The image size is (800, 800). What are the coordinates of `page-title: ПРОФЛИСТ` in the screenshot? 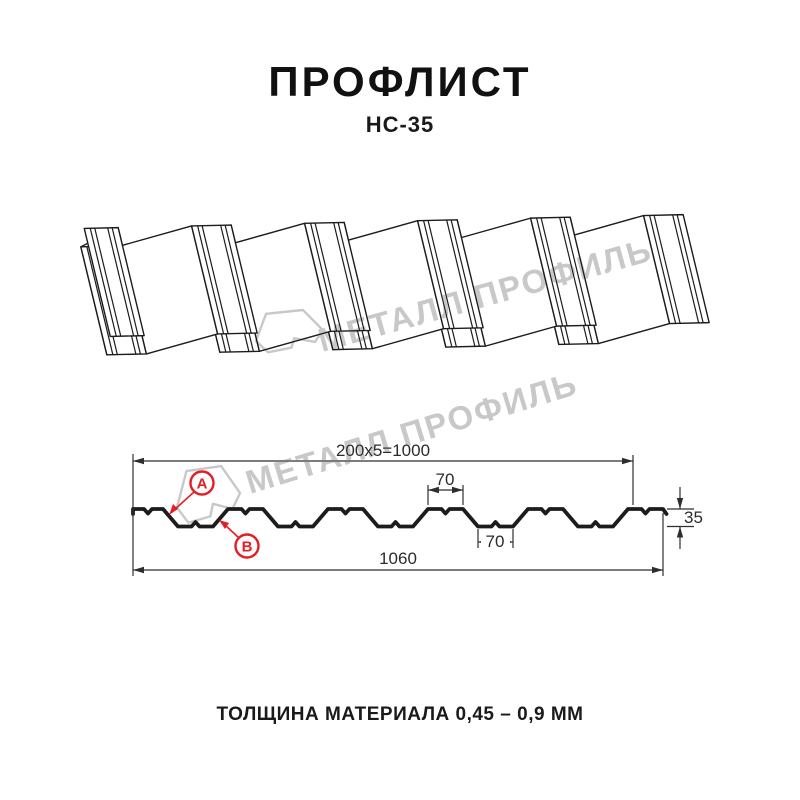 It's located at (400, 81).